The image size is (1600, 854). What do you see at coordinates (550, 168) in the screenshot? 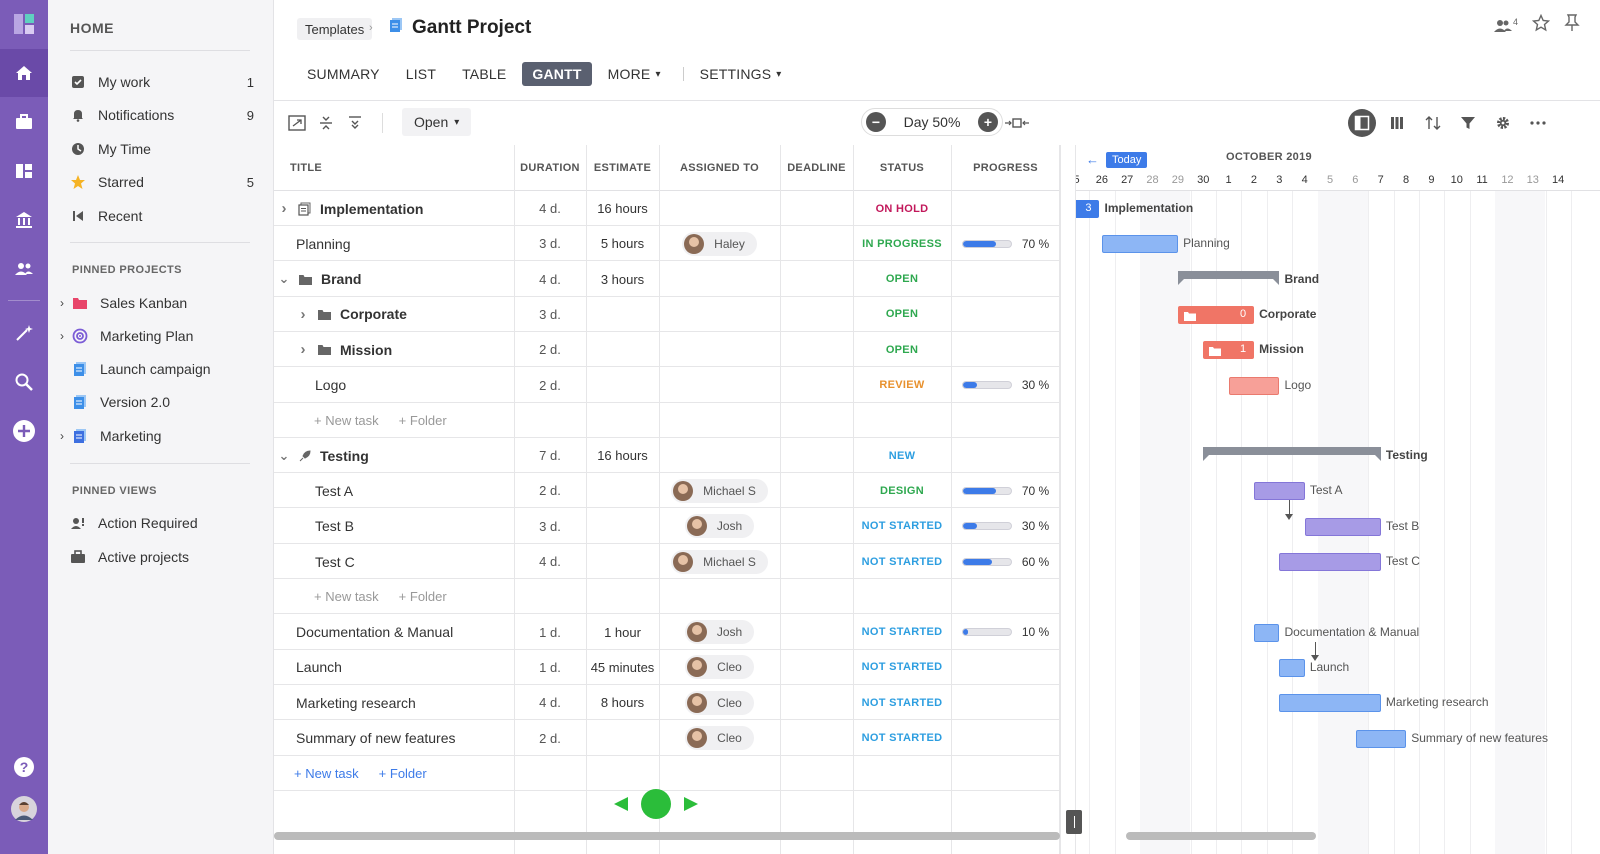
I see `column-header-duration: DURATION` at bounding box center [550, 168].